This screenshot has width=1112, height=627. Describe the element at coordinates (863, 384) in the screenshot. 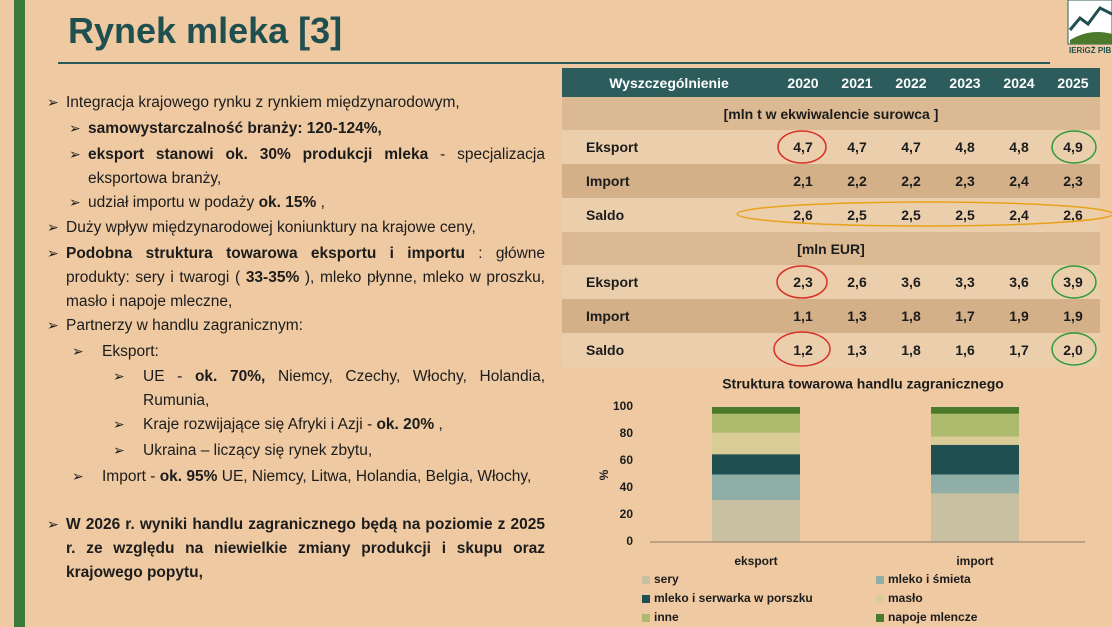

I see `chart-title: Struktura towarowa handlu zagranicznego` at that location.